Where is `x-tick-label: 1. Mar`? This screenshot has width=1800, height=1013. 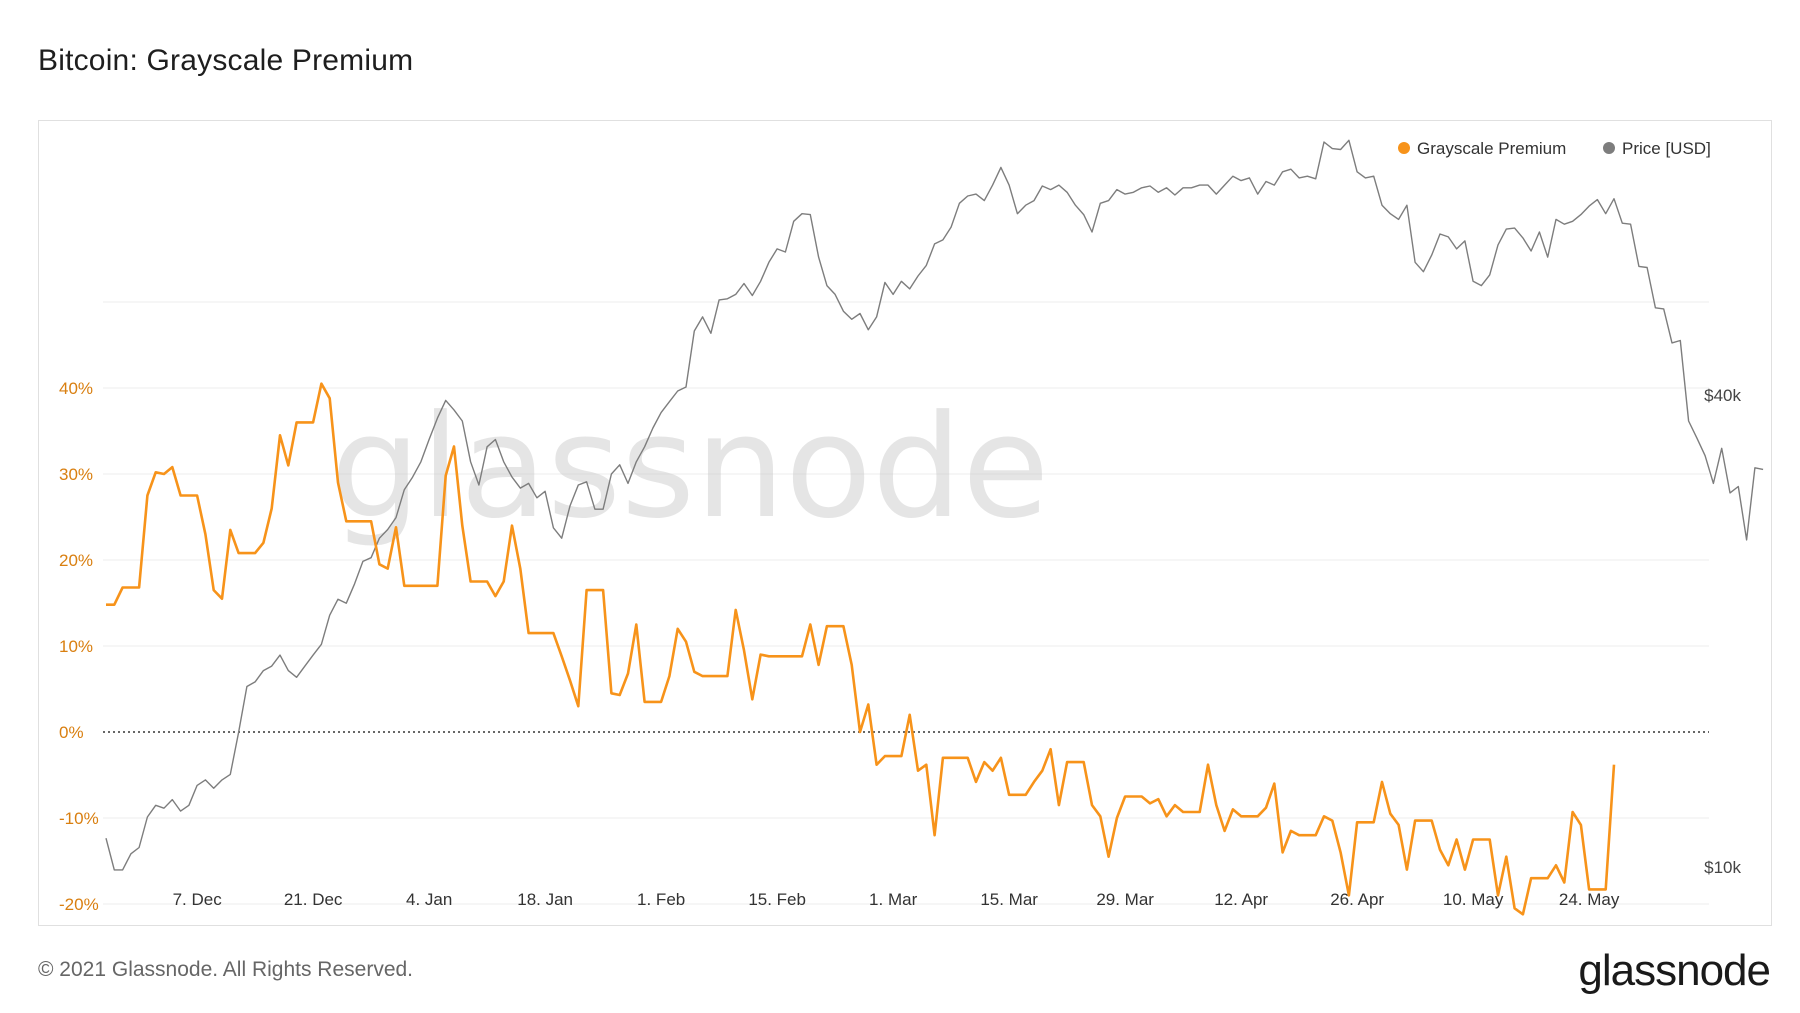
x-tick-label: 1. Mar is located at coordinates (893, 899).